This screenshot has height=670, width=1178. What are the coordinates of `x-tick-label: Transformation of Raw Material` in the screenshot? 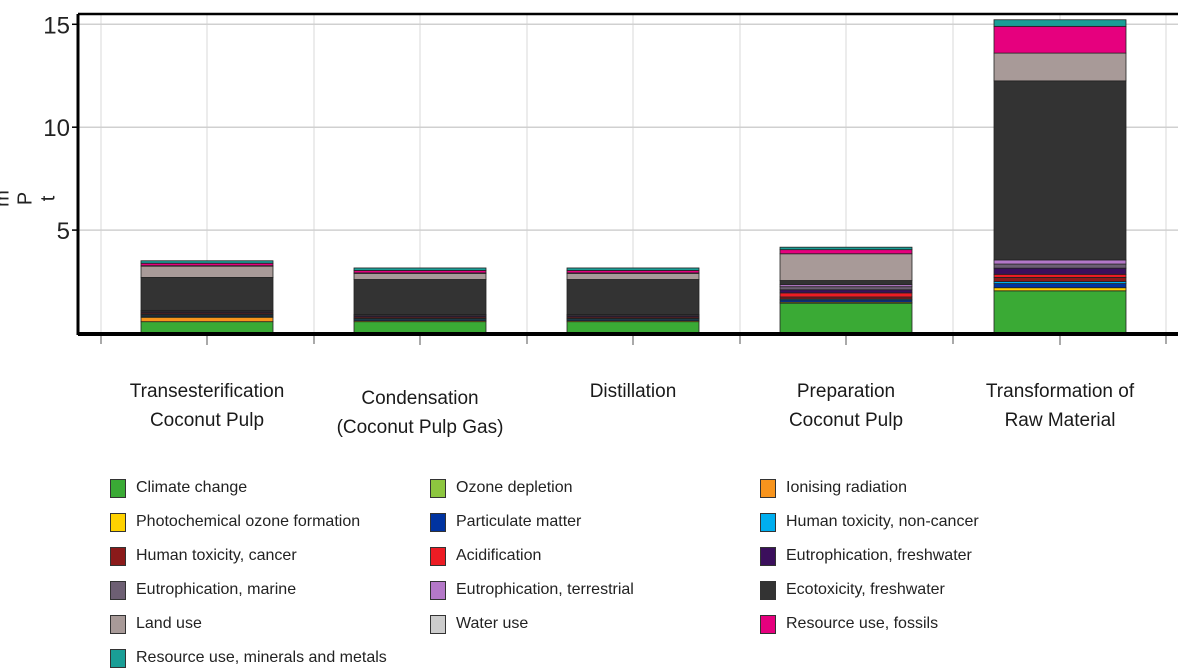 It's located at (1060, 406).